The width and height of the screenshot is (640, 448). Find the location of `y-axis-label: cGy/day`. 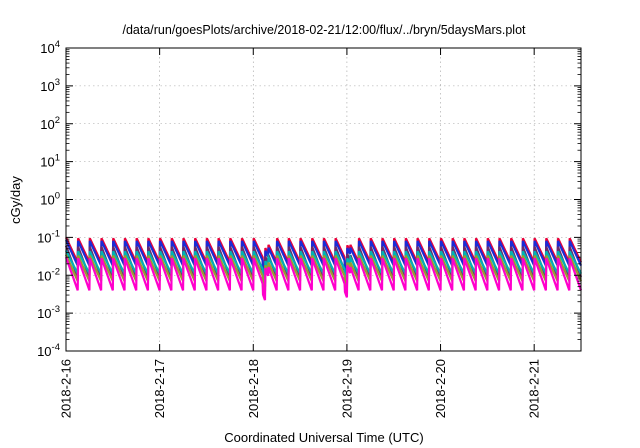

y-axis-label: cGy/day is located at coordinates (15, 200).